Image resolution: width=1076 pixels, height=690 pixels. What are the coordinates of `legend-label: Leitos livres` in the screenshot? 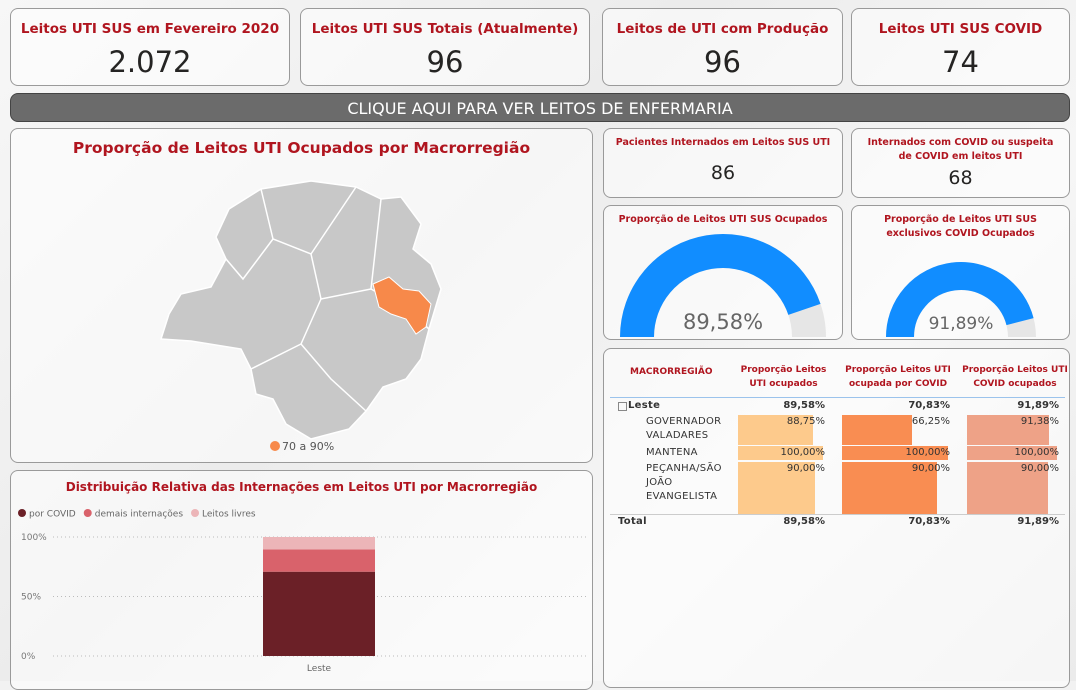 It's located at (229, 515).